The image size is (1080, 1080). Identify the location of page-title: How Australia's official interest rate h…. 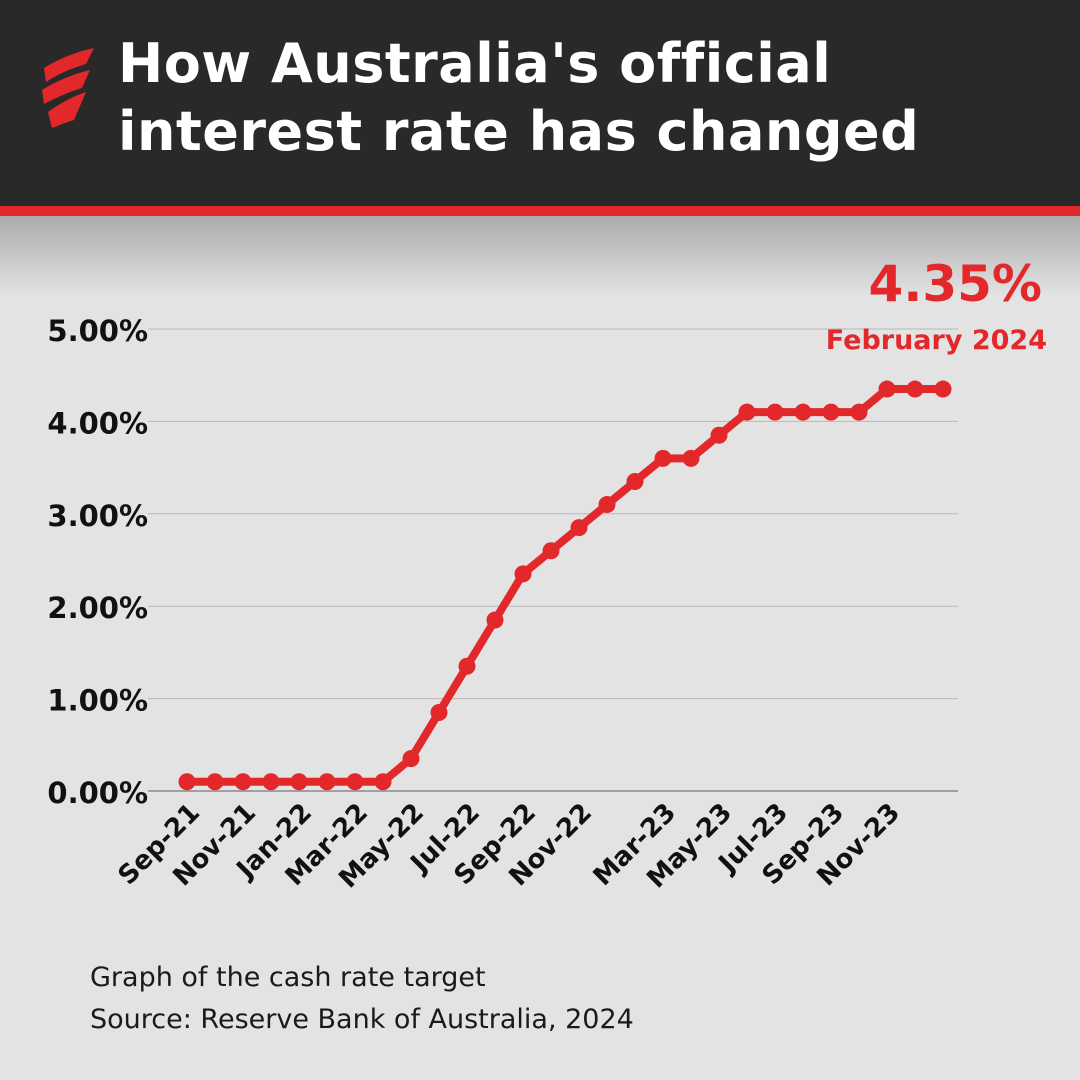
(588, 98).